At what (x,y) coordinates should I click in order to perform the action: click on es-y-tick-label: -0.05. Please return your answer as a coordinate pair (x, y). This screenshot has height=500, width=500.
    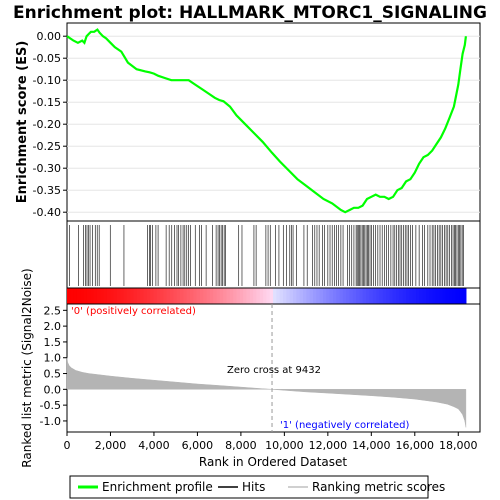
    Looking at the image, I should click on (47, 58).